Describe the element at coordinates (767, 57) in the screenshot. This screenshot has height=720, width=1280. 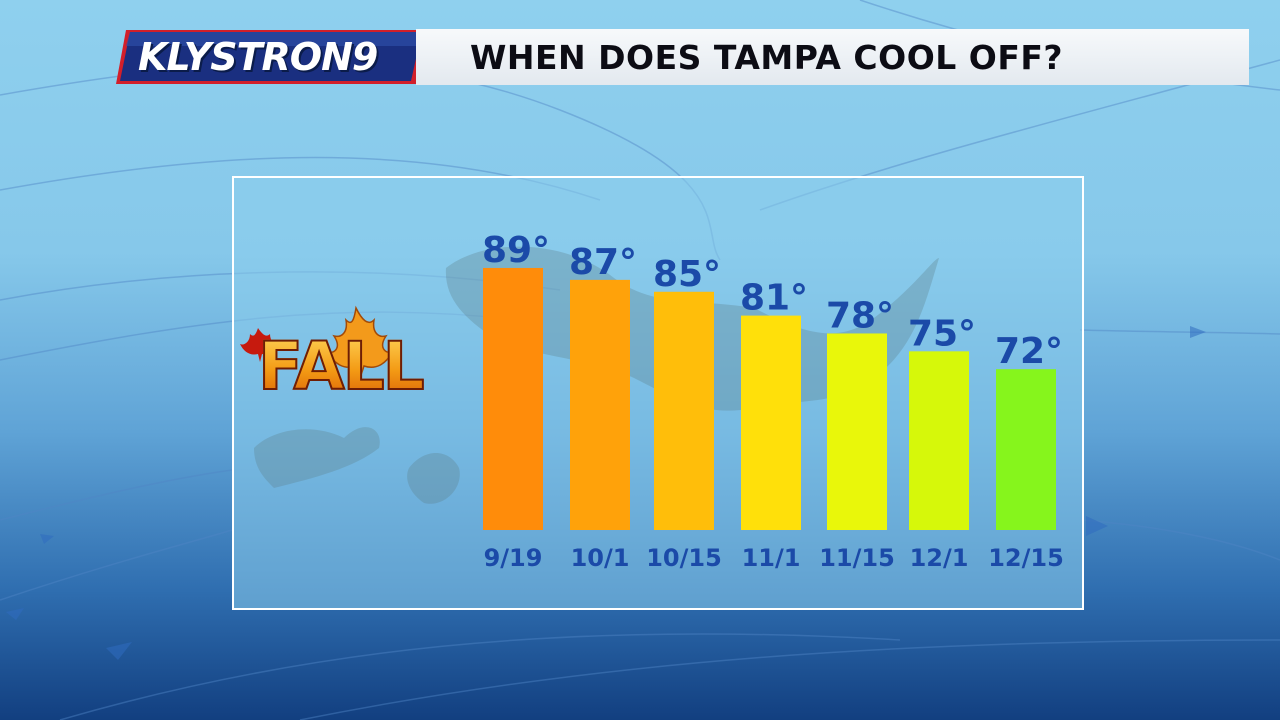
I see `page-title: WHEN DOES TAMPA COOL OFF?` at that location.